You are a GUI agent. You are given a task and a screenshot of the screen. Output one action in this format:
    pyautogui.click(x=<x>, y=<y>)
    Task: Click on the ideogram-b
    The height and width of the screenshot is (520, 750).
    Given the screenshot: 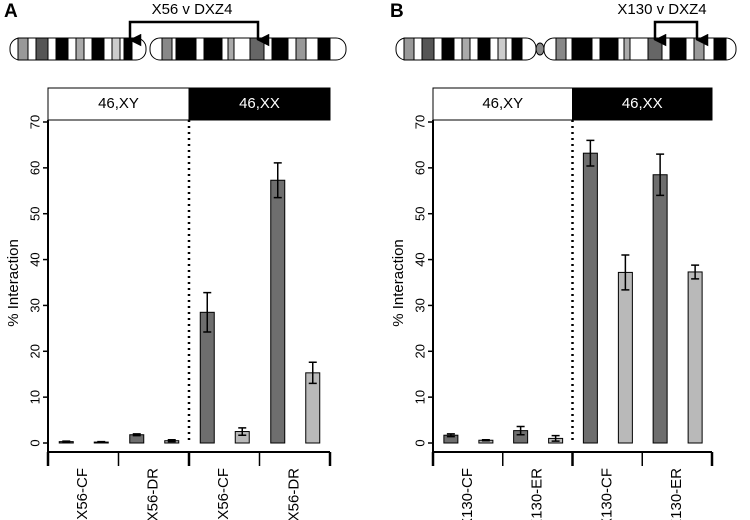 What is the action you would take?
    pyautogui.click(x=566, y=40)
    